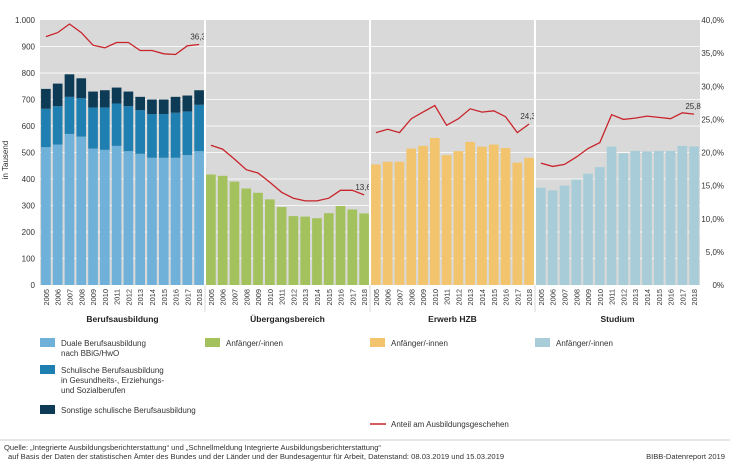 This screenshot has height=470, width=730. I want to click on x-tick-label: 2012, so click(458, 297).